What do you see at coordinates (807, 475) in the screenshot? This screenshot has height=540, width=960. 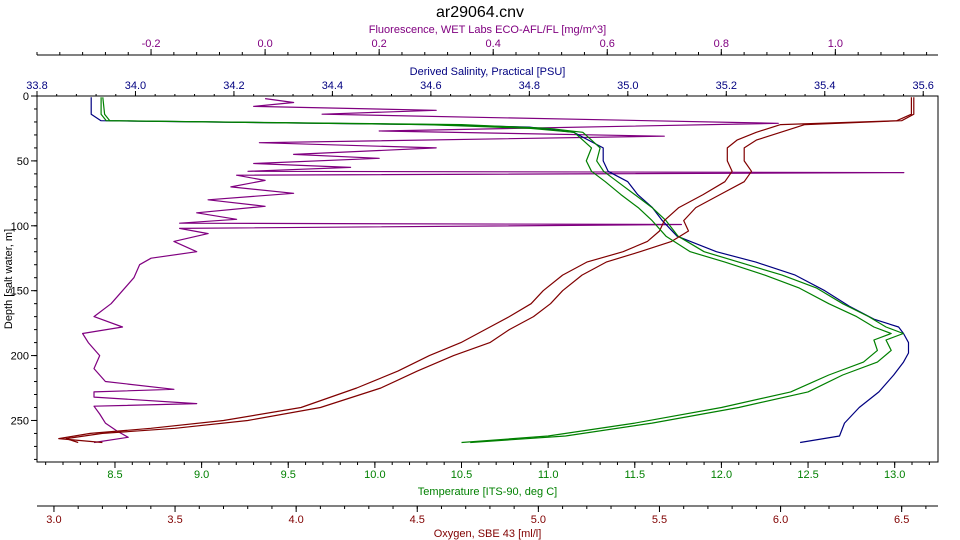 I see `temperature-tick-label: 12.5` at bounding box center [807, 475].